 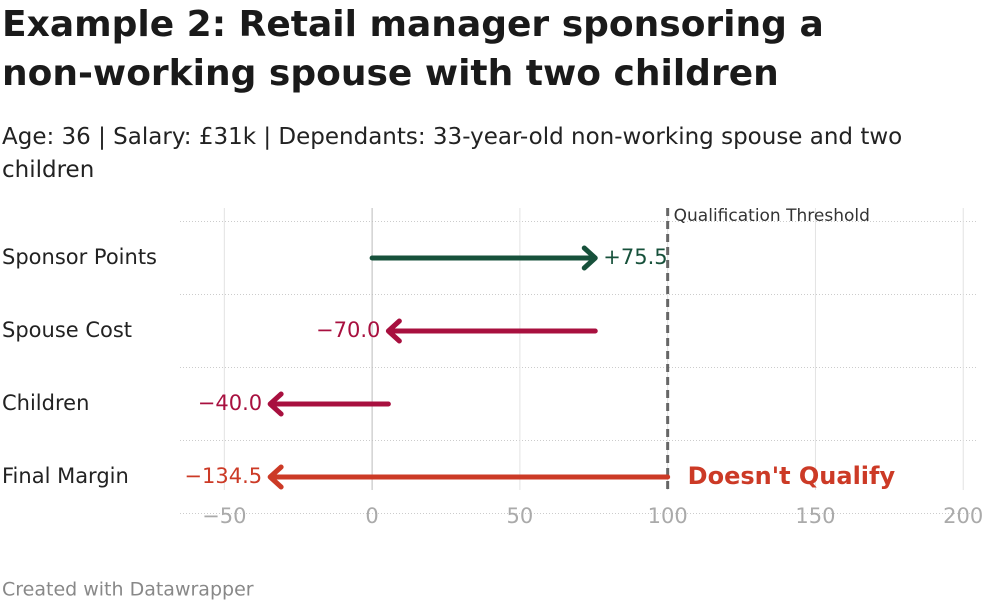 I want to click on category-label: Final Margin, so click(x=65, y=476).